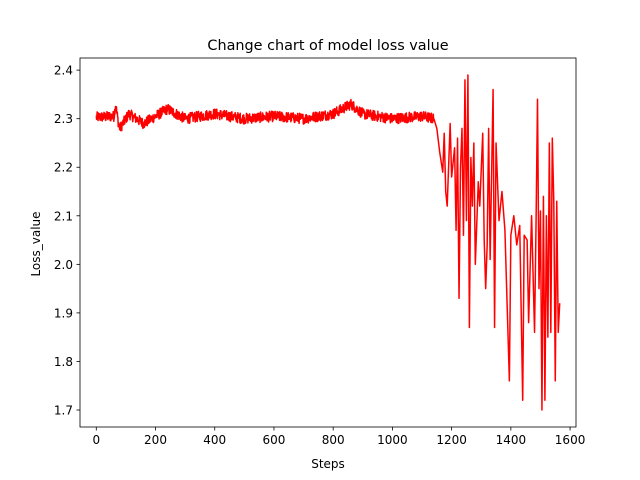 This screenshot has height=480, width=640. I want to click on x-tick-label: 400, so click(214, 440).